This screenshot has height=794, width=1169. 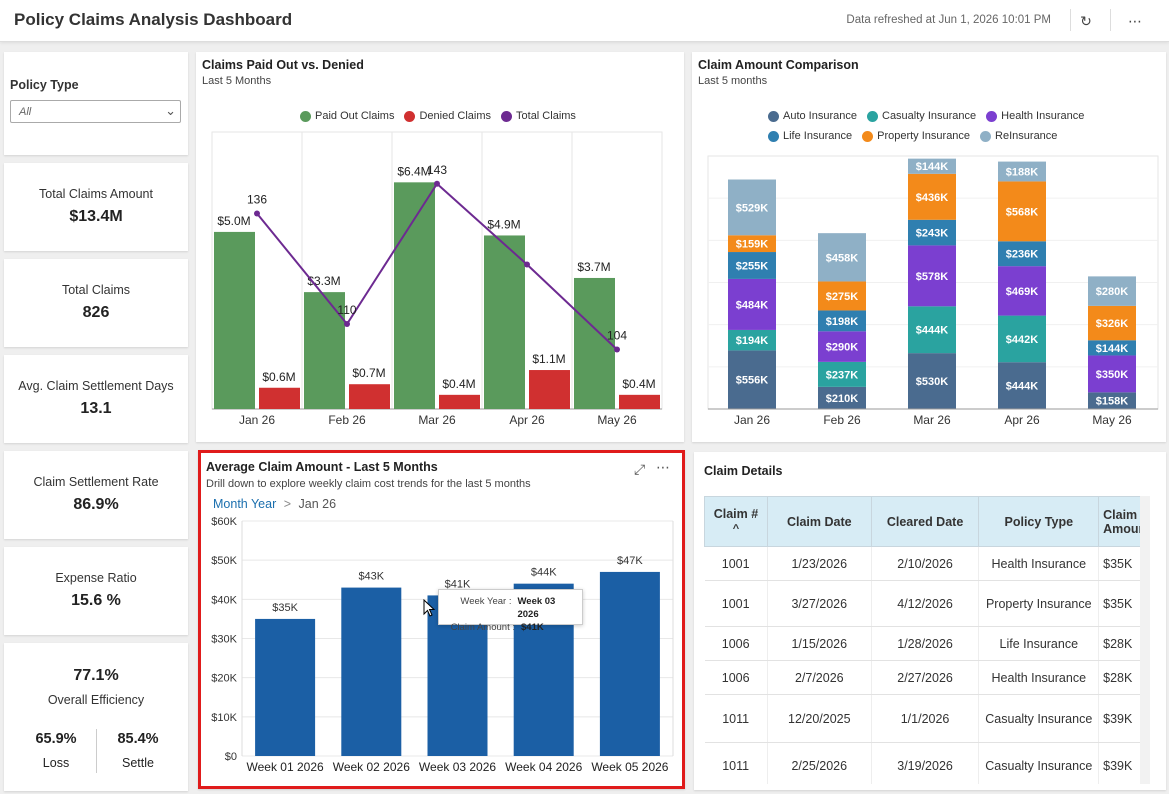 I want to click on panel-title: Claims Paid Out vs. Denied, so click(x=283, y=65).